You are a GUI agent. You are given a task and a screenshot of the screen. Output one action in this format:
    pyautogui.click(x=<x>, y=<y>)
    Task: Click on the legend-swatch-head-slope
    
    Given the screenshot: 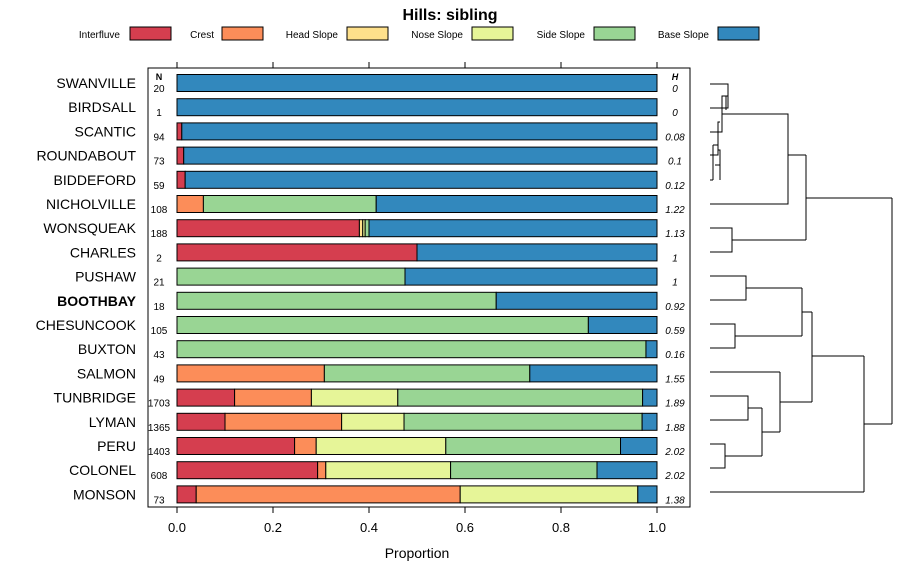 What is the action you would take?
    pyautogui.click(x=367, y=33)
    